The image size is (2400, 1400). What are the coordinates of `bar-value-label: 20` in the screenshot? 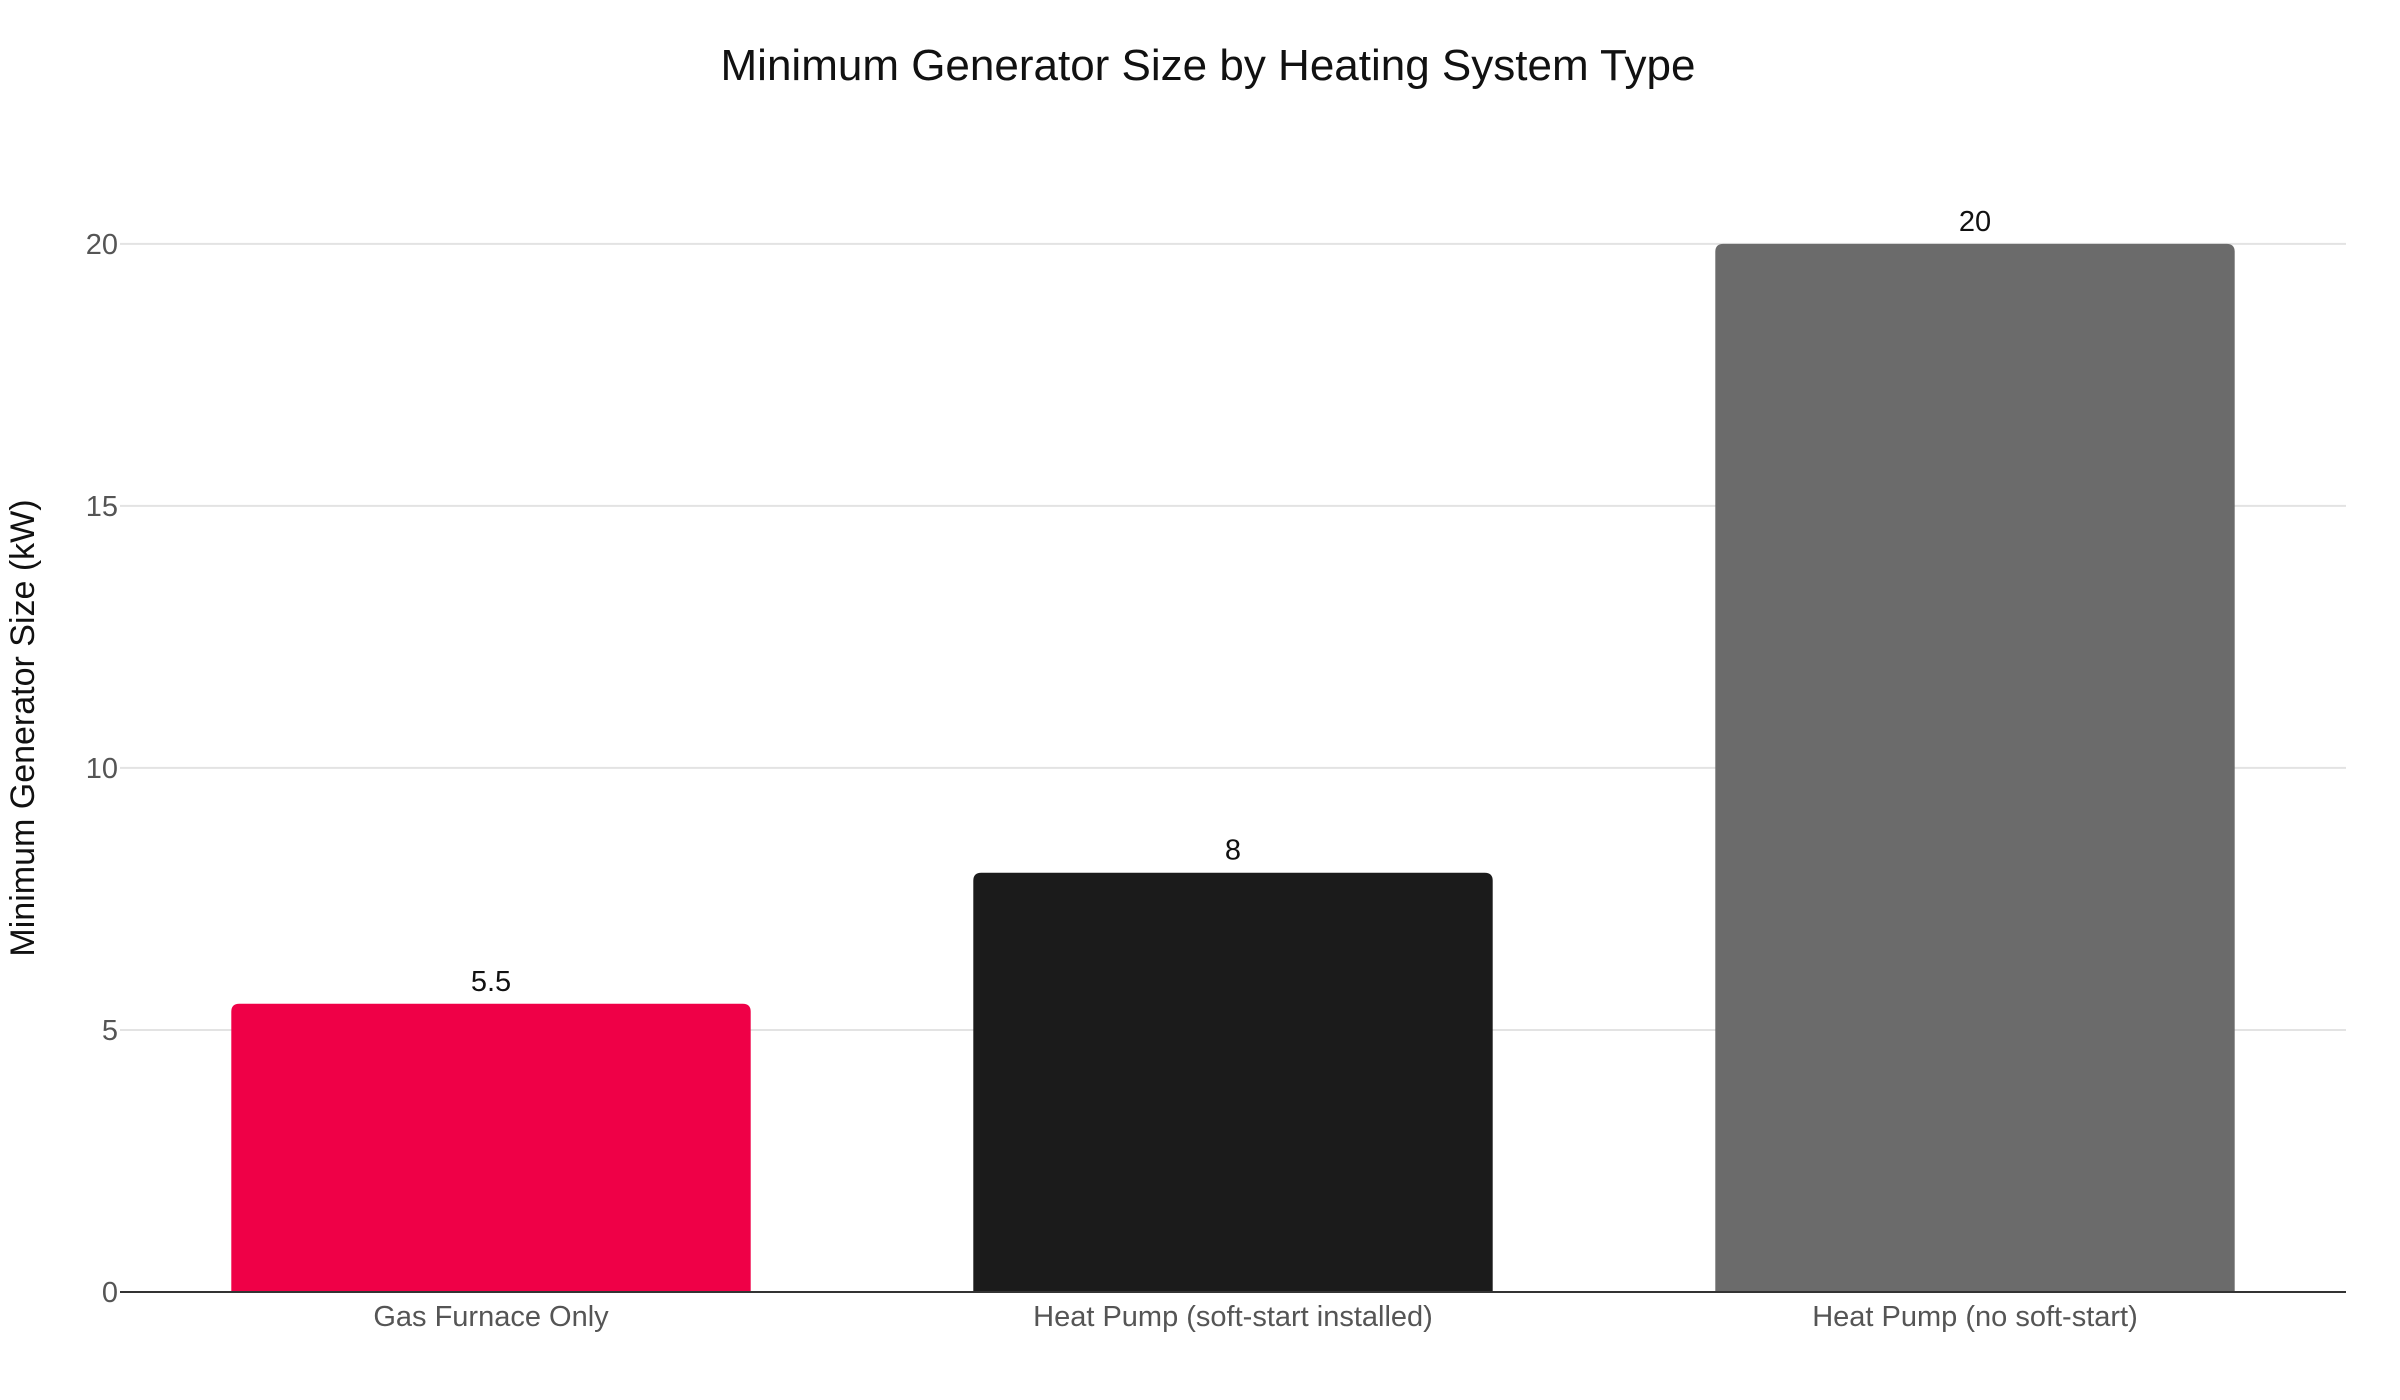 It's located at (1975, 222).